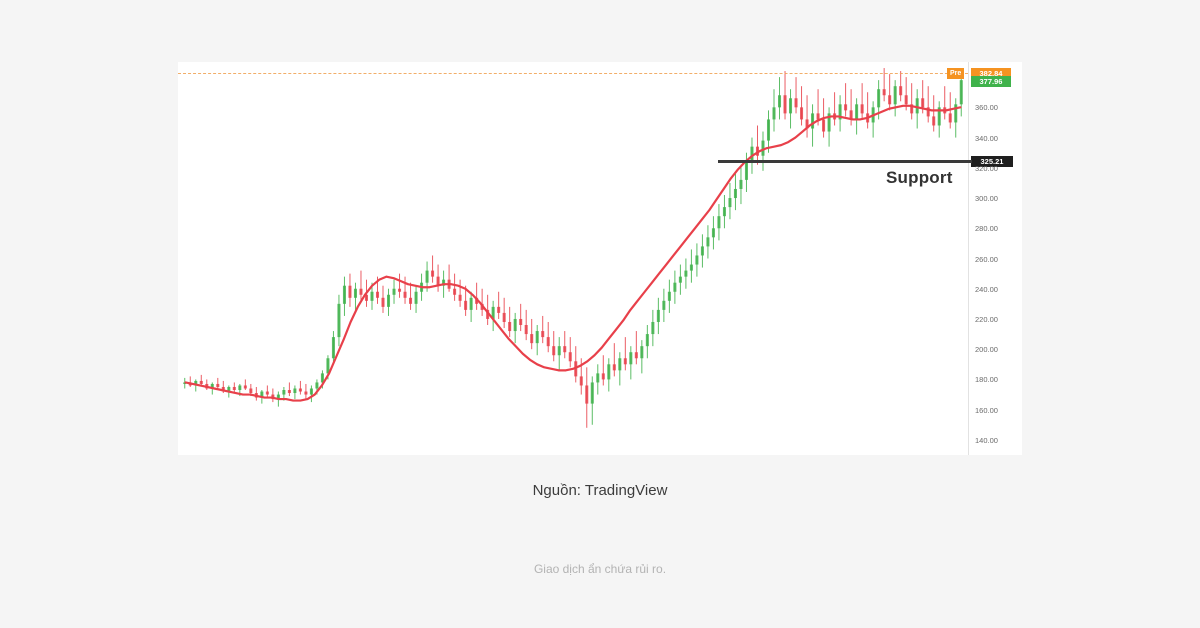  Describe the element at coordinates (986, 168) in the screenshot. I see `price-tick-label: 320.00` at that location.